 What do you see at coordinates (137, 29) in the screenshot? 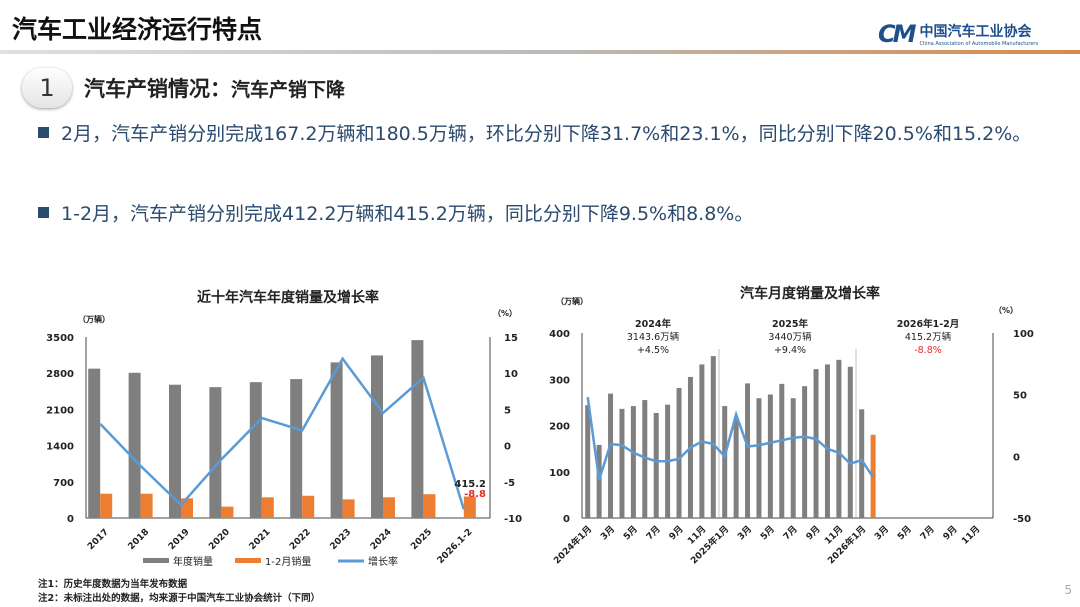
I see `page-title: 汽车工业经济运行特点` at bounding box center [137, 29].